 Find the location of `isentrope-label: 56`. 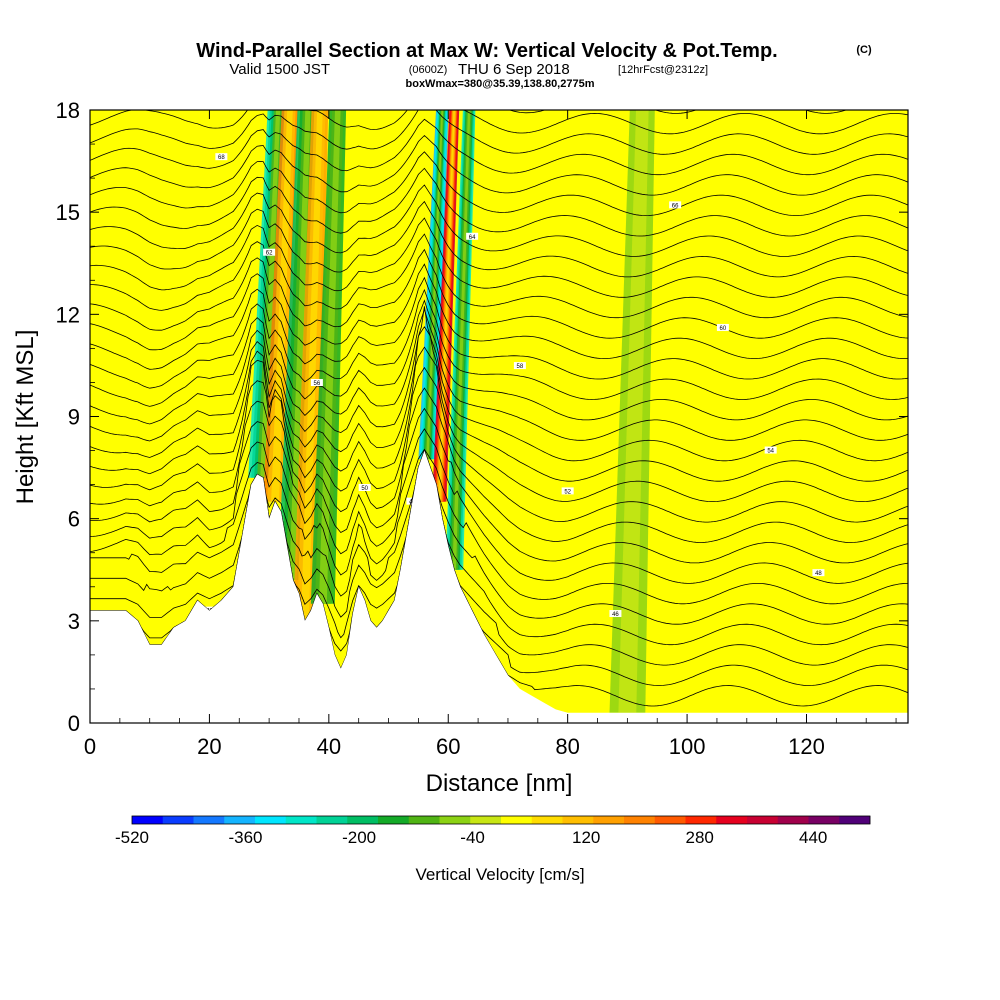

isentrope-label: 56 is located at coordinates (317, 384).